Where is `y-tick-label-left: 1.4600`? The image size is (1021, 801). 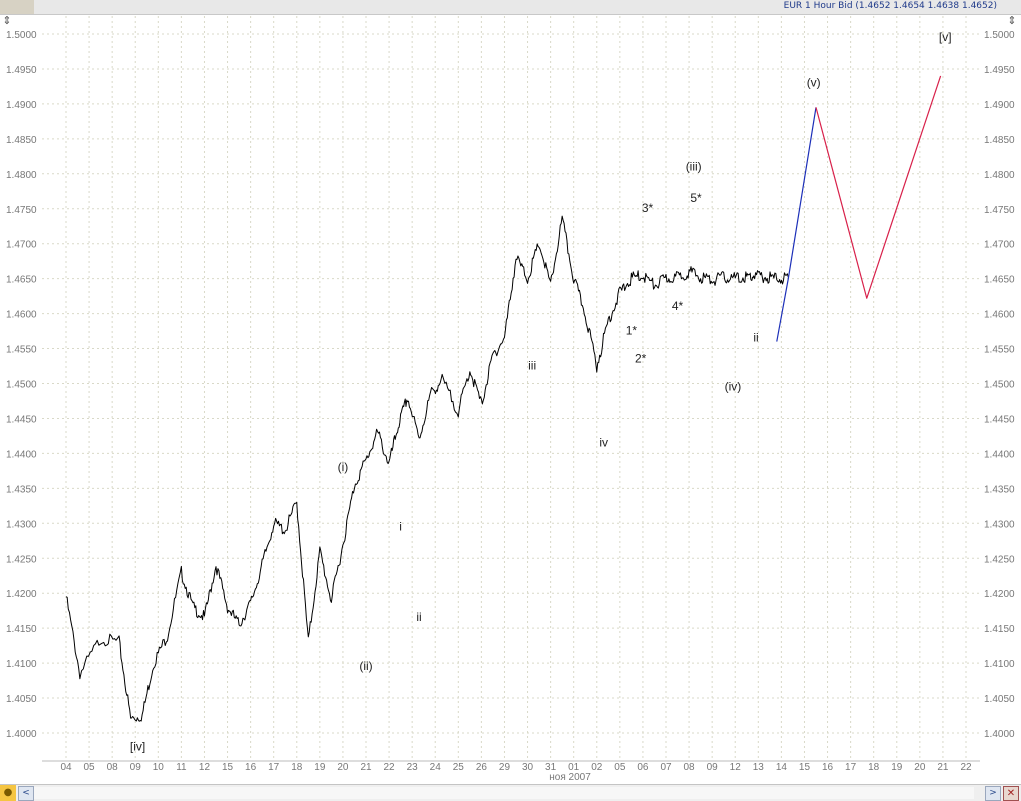
y-tick-label-left: 1.4600 is located at coordinates (21, 315).